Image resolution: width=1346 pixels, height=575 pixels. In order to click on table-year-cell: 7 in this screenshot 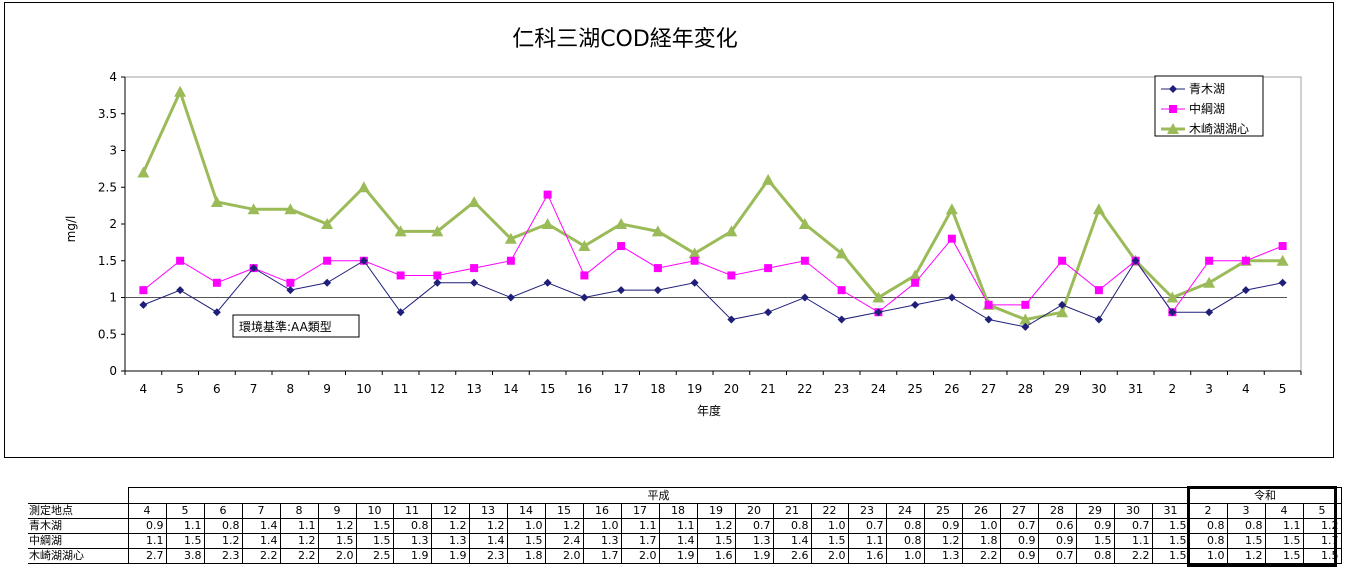, I will do `click(261, 511)`.